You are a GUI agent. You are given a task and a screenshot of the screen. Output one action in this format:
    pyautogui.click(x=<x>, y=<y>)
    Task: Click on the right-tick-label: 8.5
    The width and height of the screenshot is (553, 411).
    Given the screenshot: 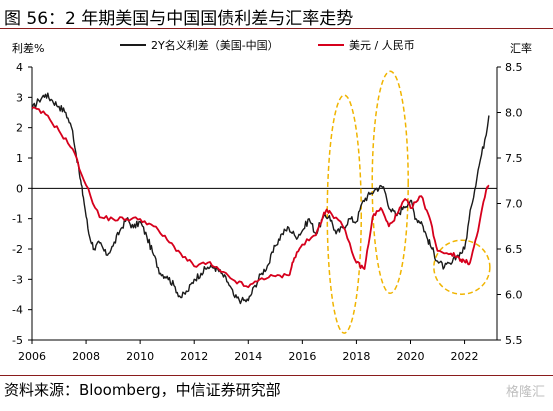 What is the action you would take?
    pyautogui.click(x=514, y=67)
    